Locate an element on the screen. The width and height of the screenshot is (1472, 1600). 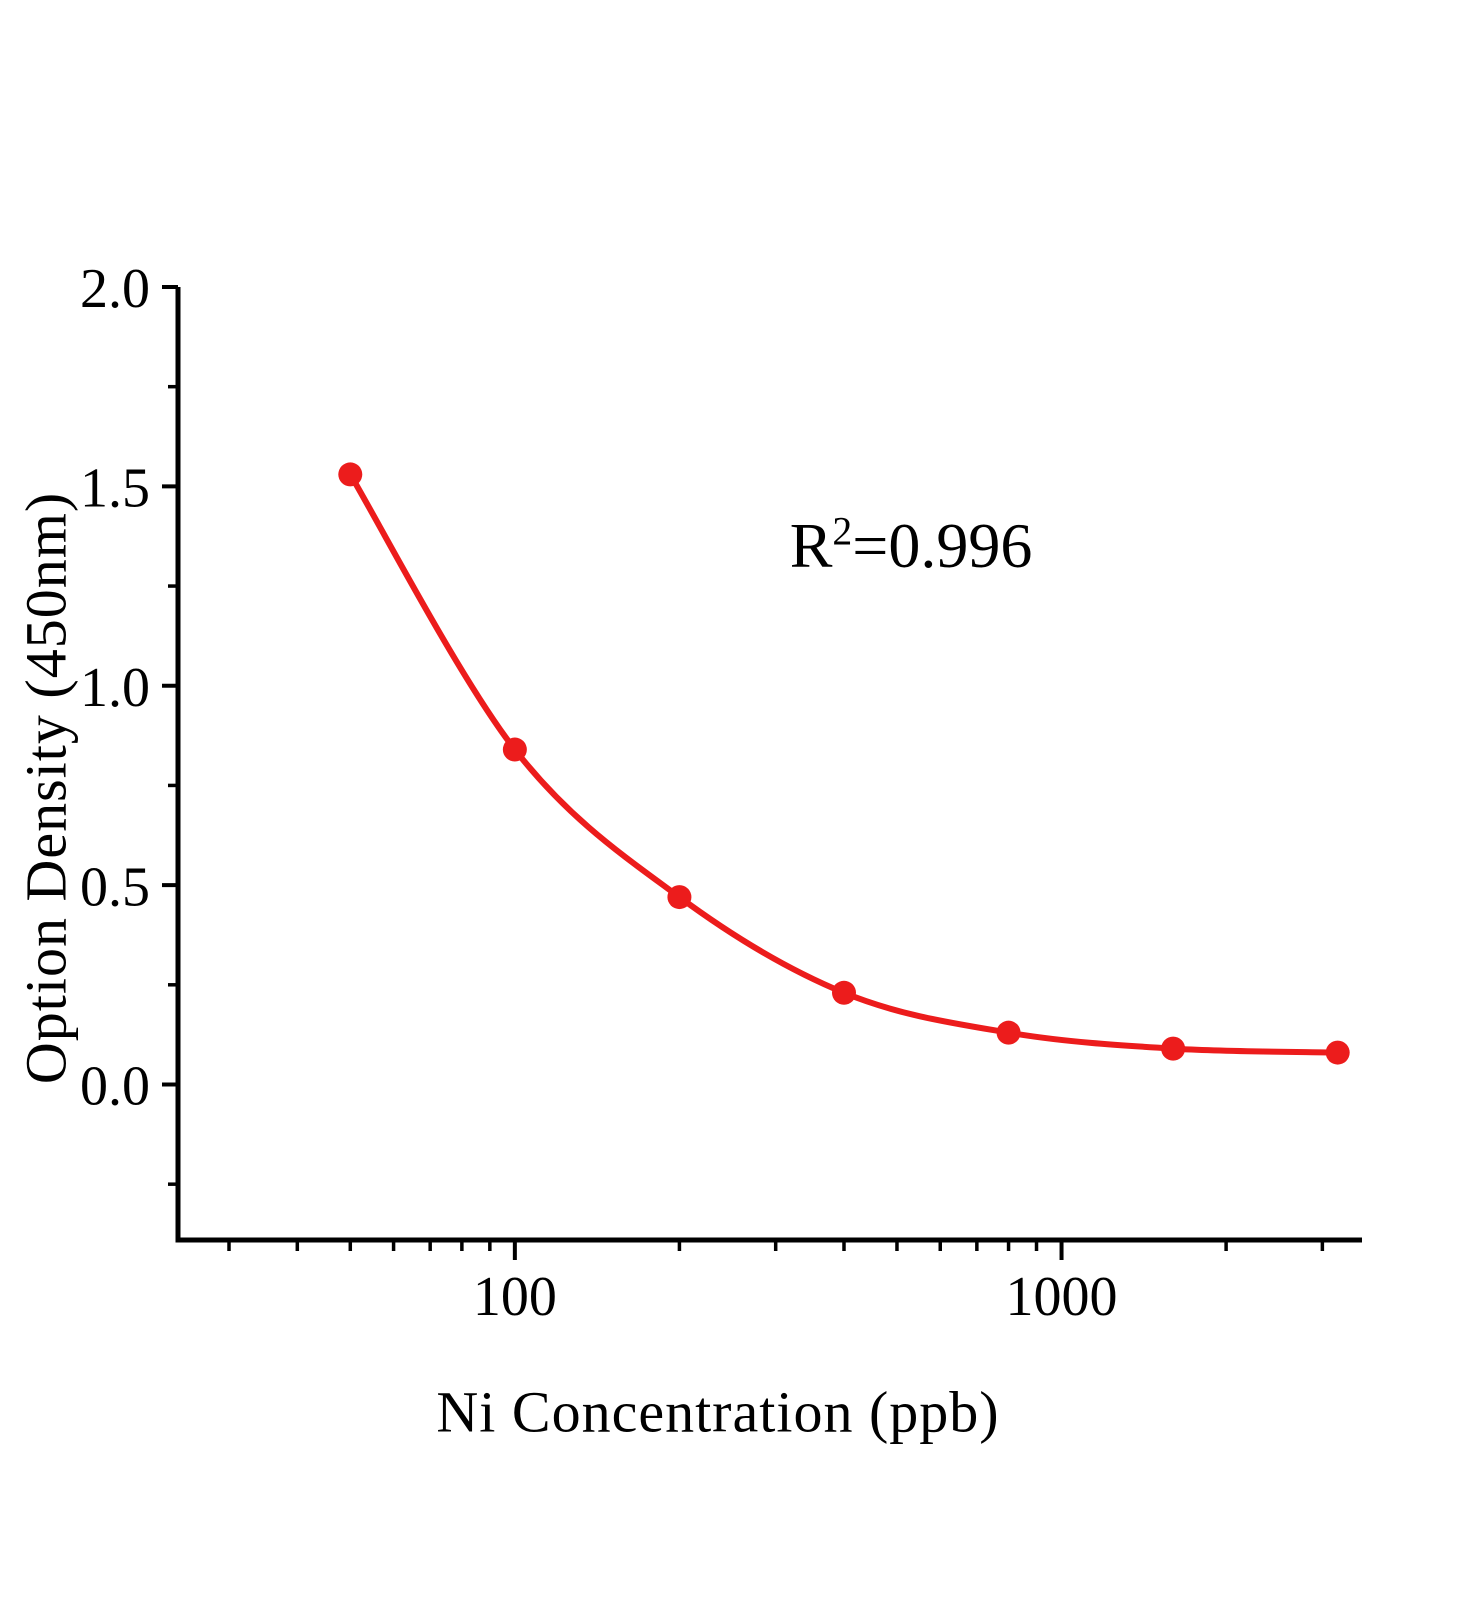
x-axis-title: Ni Concentration (ppb) is located at coordinates (718, 1412).